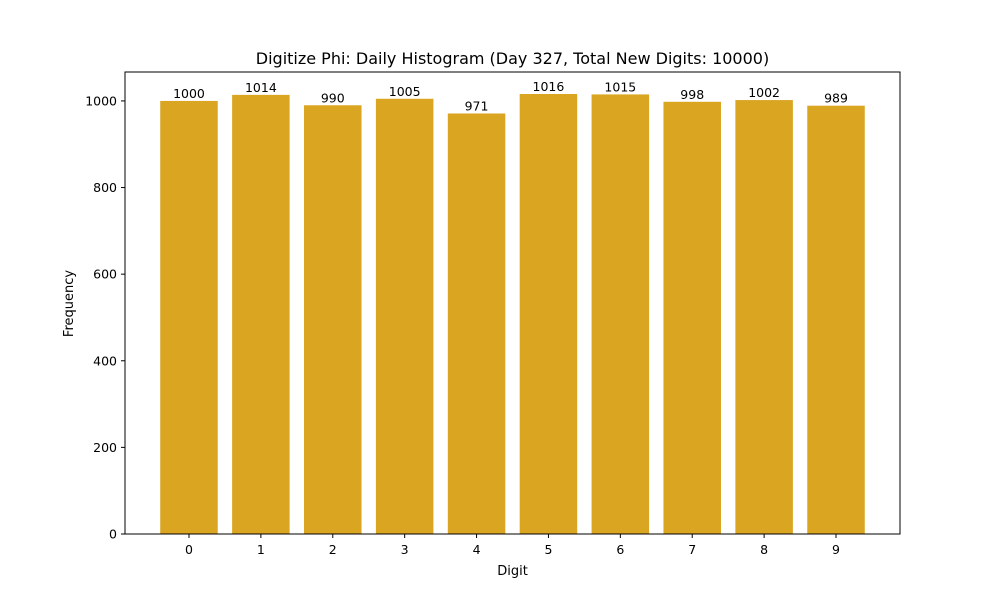  Describe the element at coordinates (836, 549) in the screenshot. I see `x-tick-label-9: 9` at that location.